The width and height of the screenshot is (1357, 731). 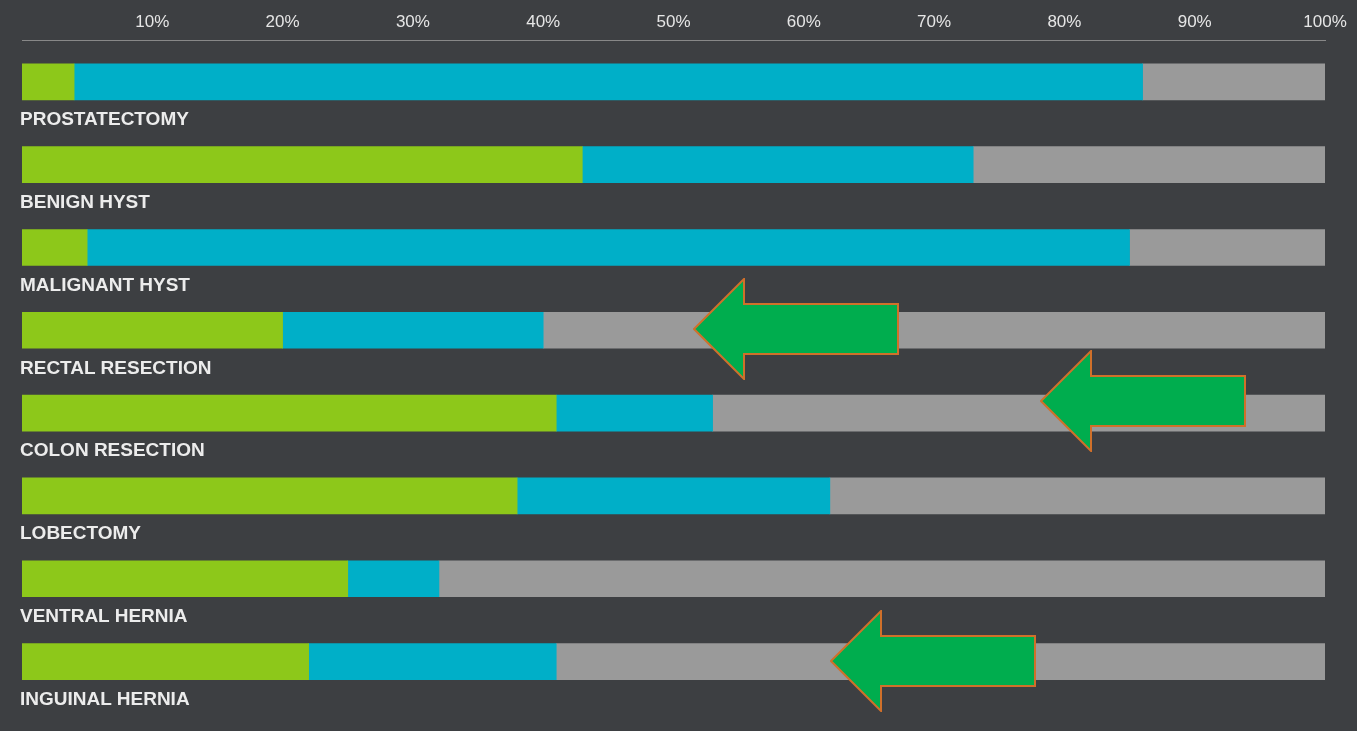 I want to click on x-tick-label: 100%, so click(x=1325, y=21).